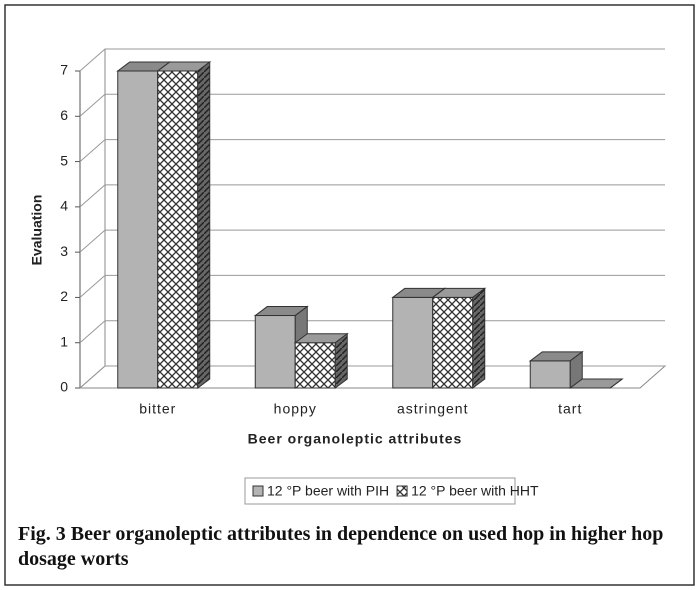 Image resolution: width=699 pixels, height=590 pixels. I want to click on legend-box, so click(380, 491).